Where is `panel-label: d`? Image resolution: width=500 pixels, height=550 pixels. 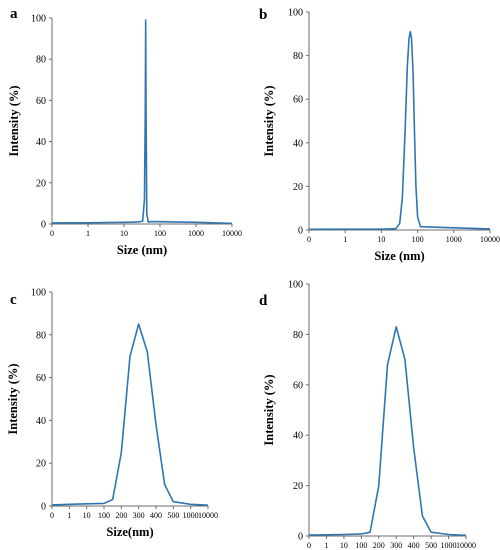
panel-label: d is located at coordinates (263, 301).